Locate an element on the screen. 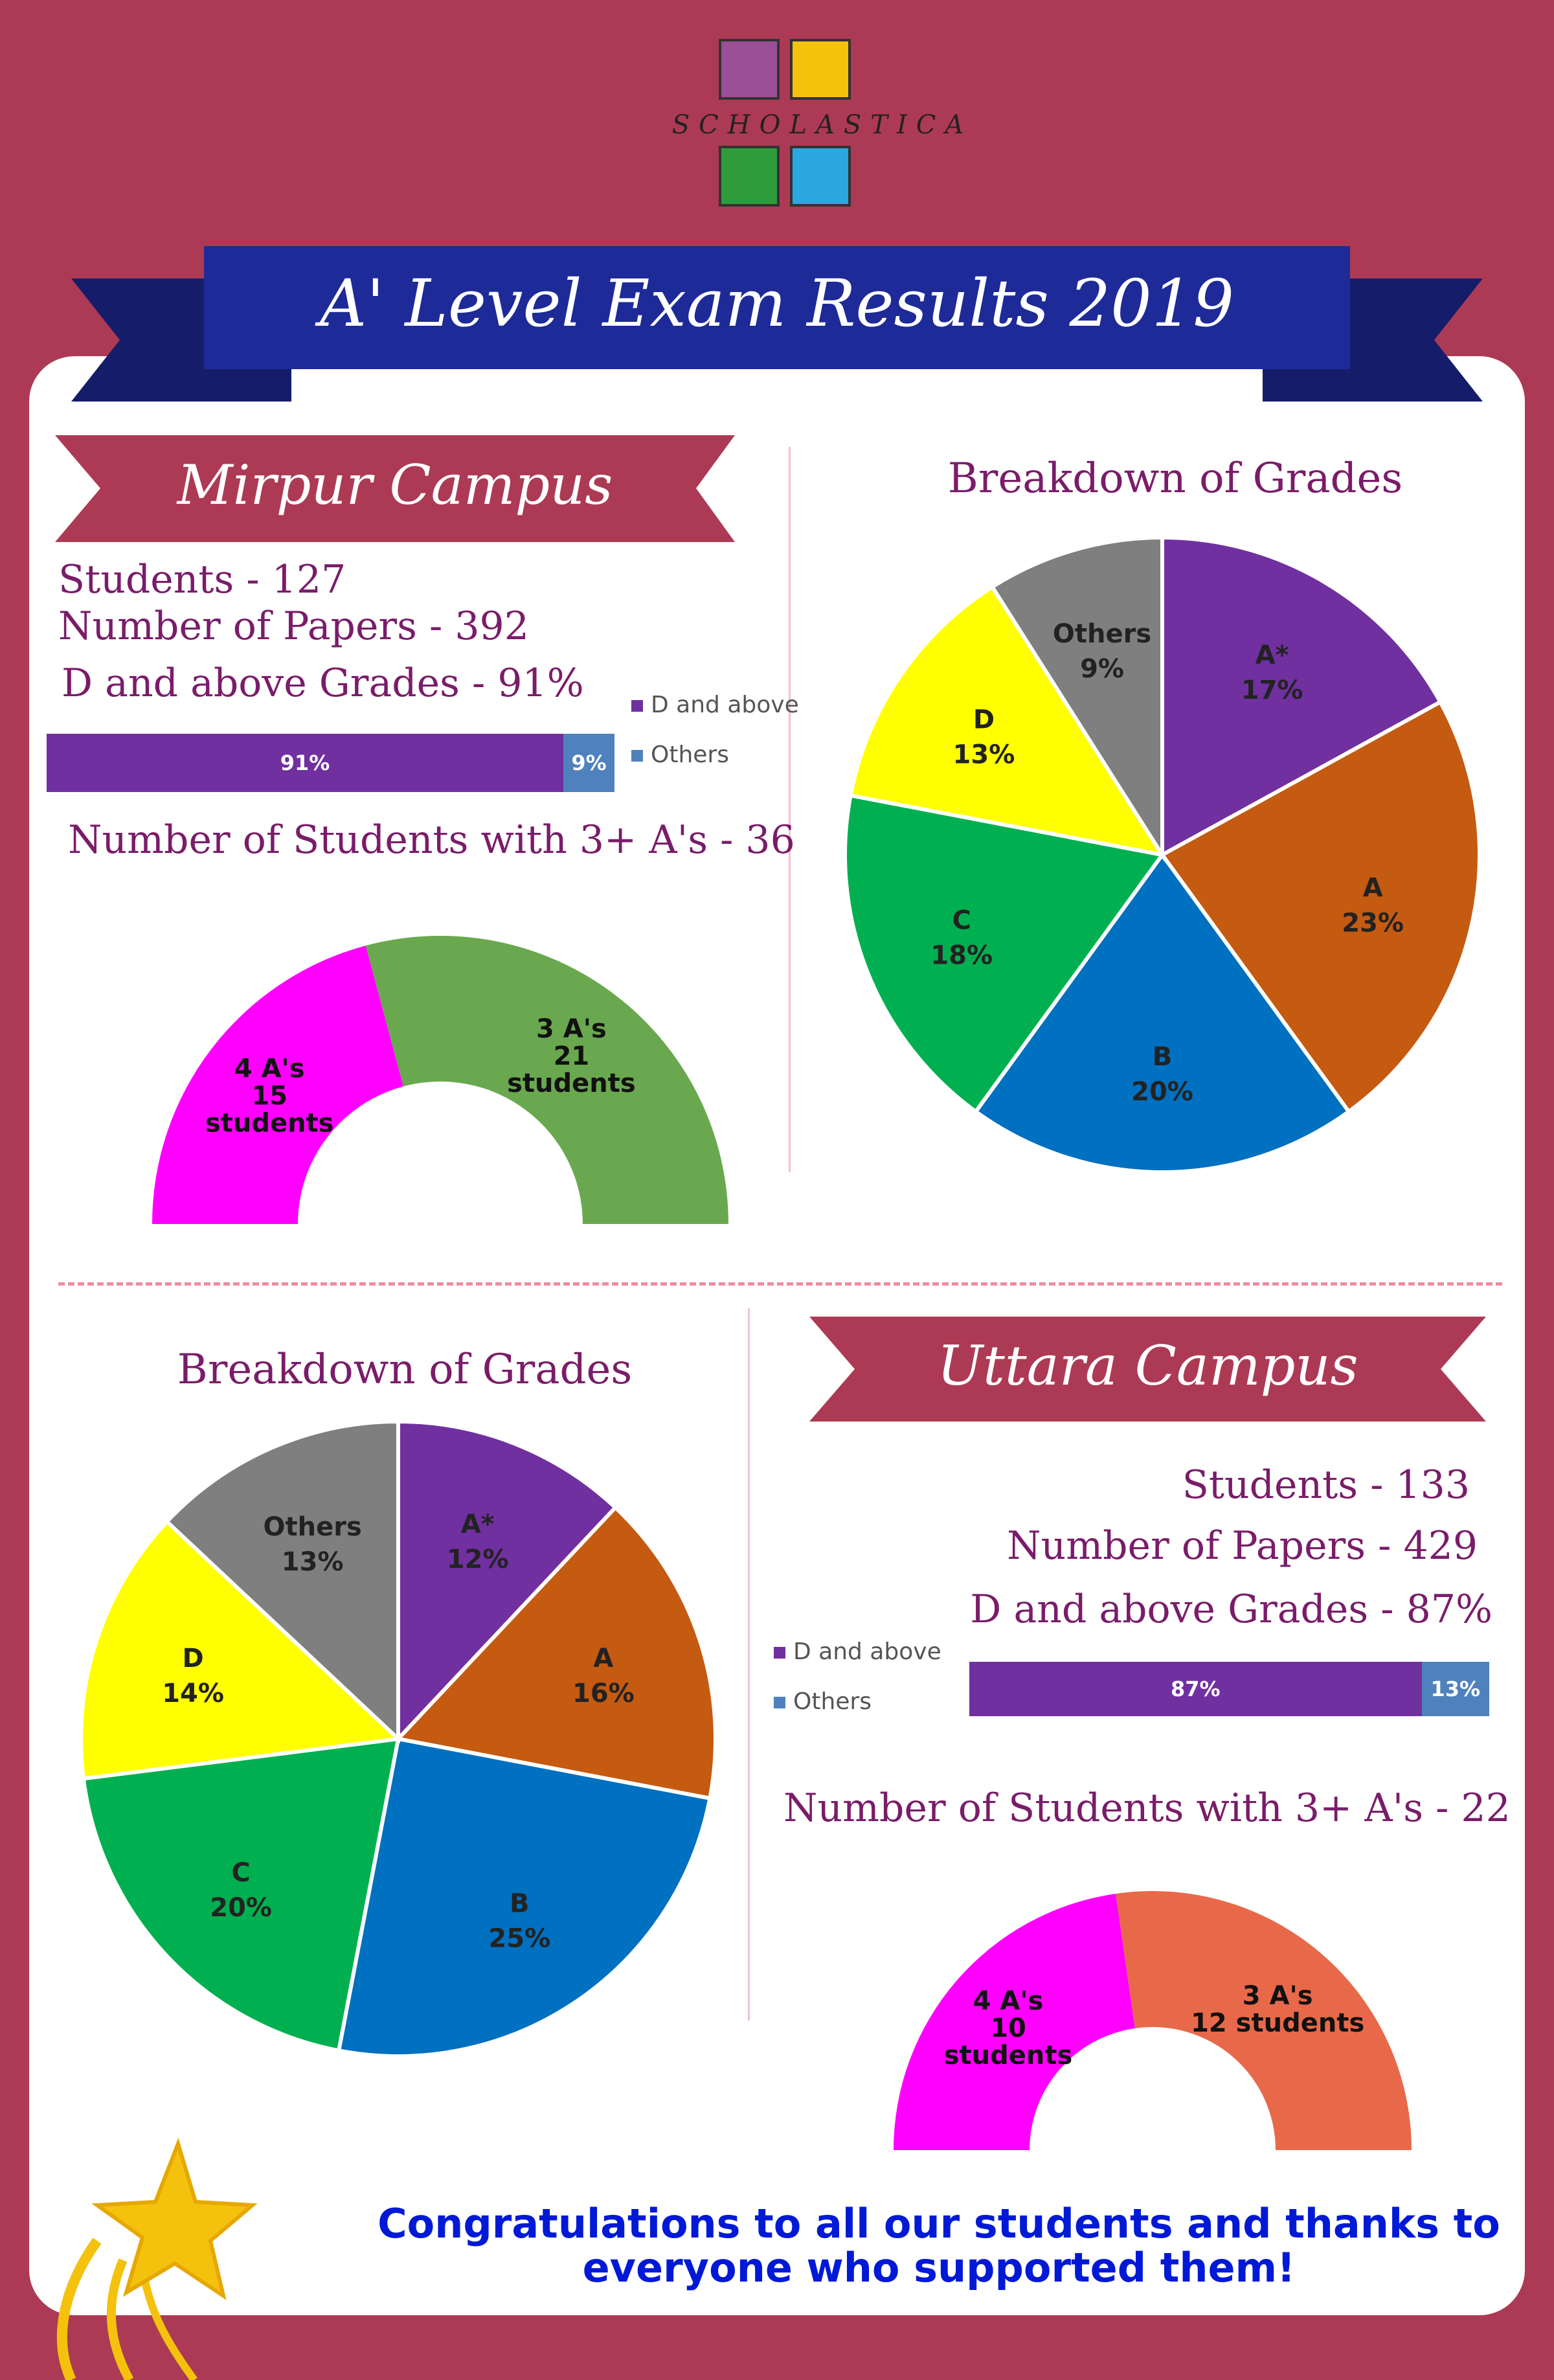  pie-value-a: 16% is located at coordinates (603, 1693).